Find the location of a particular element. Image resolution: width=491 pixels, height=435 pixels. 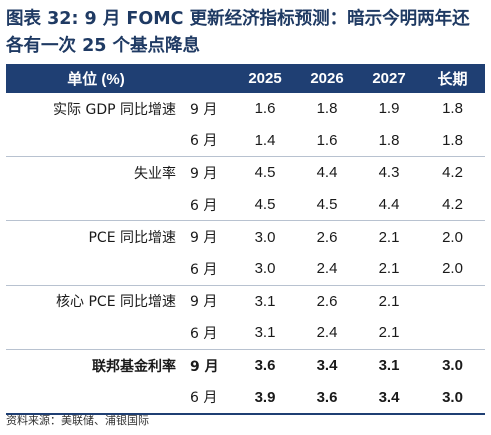

header-2026: 2026 is located at coordinates (327, 78).